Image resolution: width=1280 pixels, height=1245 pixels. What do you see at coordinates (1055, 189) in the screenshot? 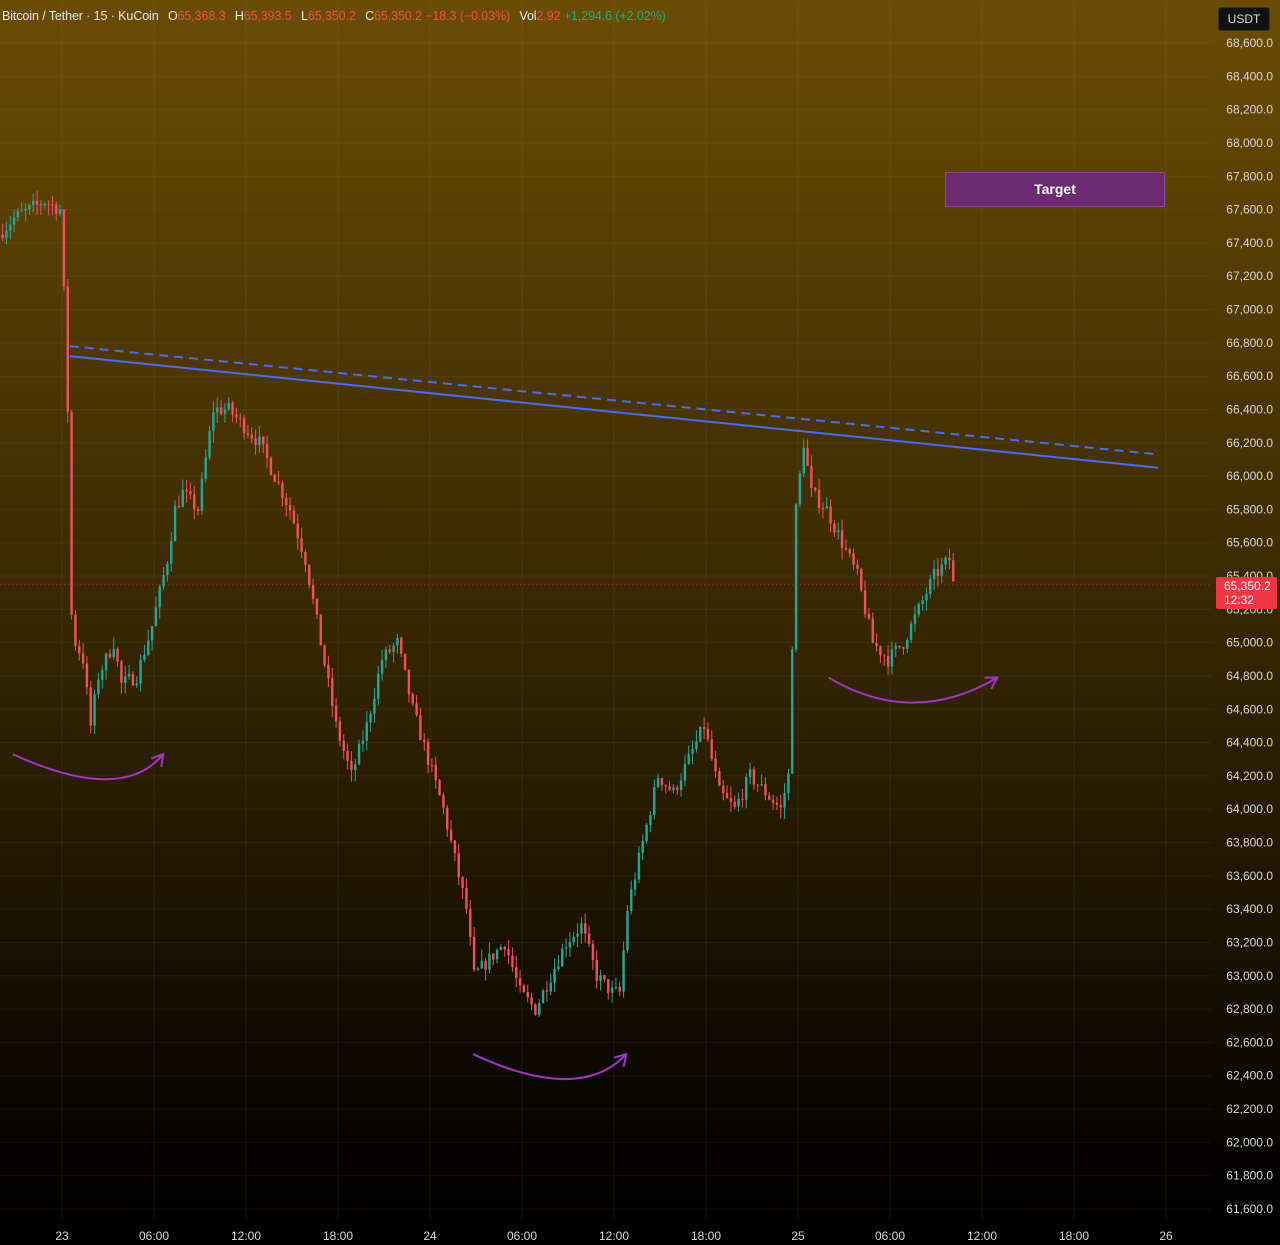
I see `target-label-box: Target` at bounding box center [1055, 189].